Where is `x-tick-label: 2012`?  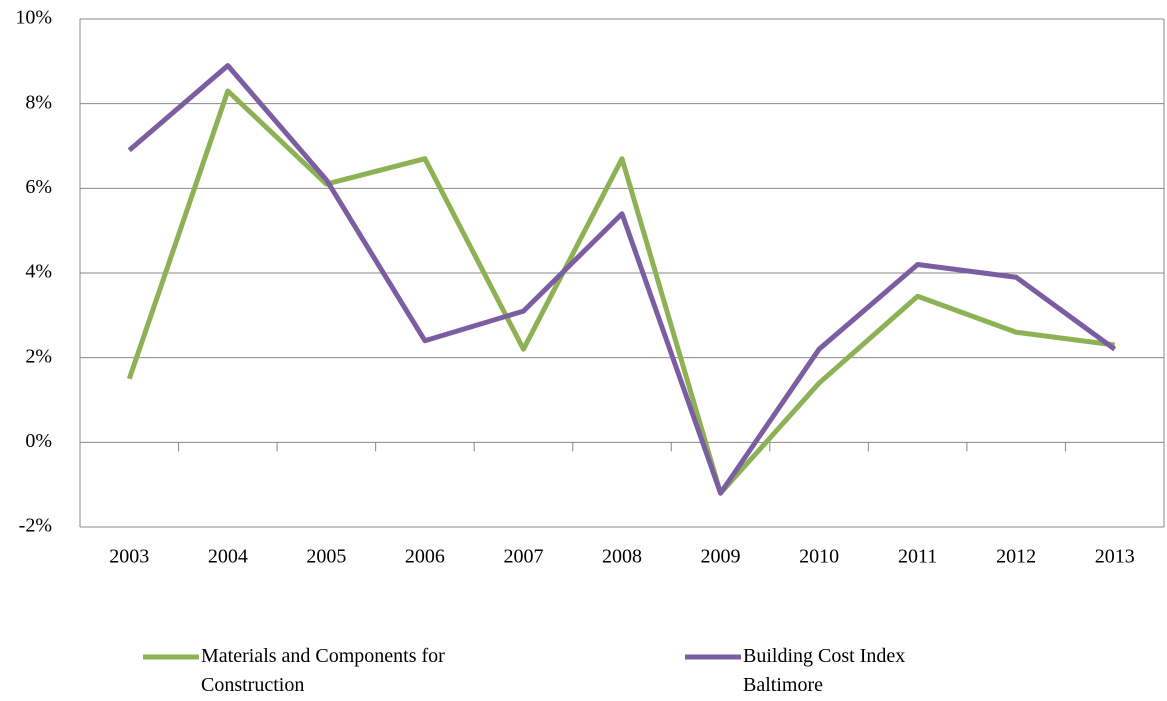 x-tick-label: 2012 is located at coordinates (1016, 557).